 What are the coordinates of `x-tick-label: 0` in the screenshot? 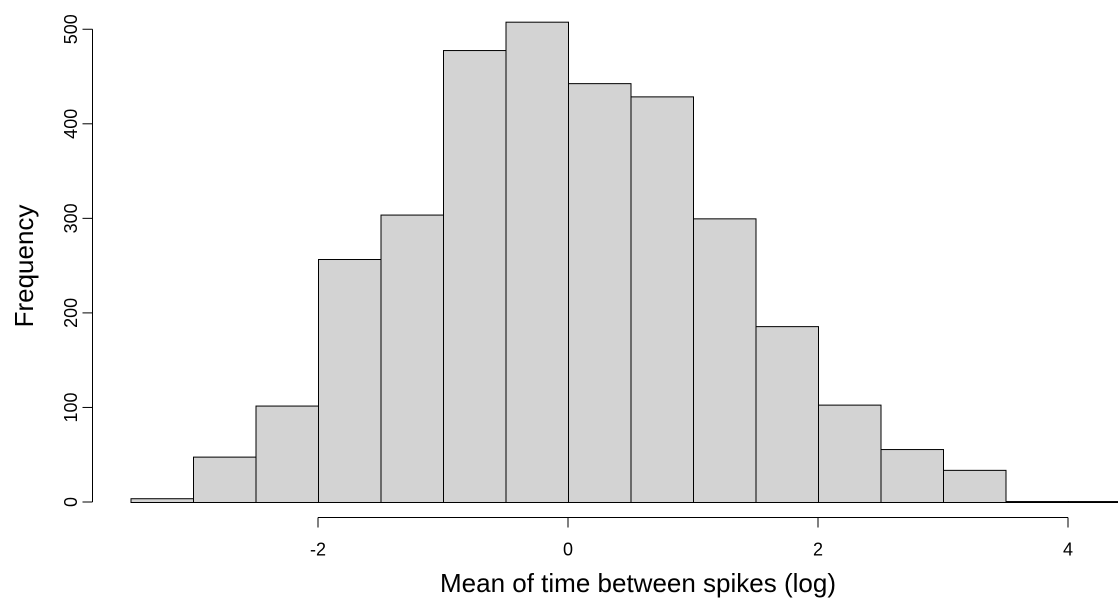 It's located at (568, 550).